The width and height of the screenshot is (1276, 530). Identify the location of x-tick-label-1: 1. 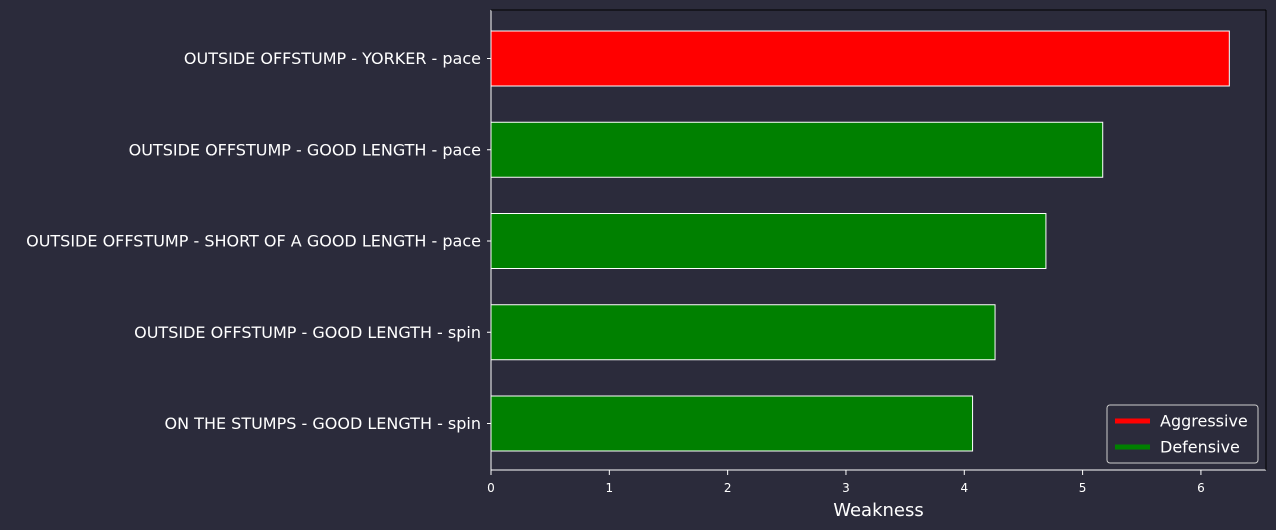
(610, 488).